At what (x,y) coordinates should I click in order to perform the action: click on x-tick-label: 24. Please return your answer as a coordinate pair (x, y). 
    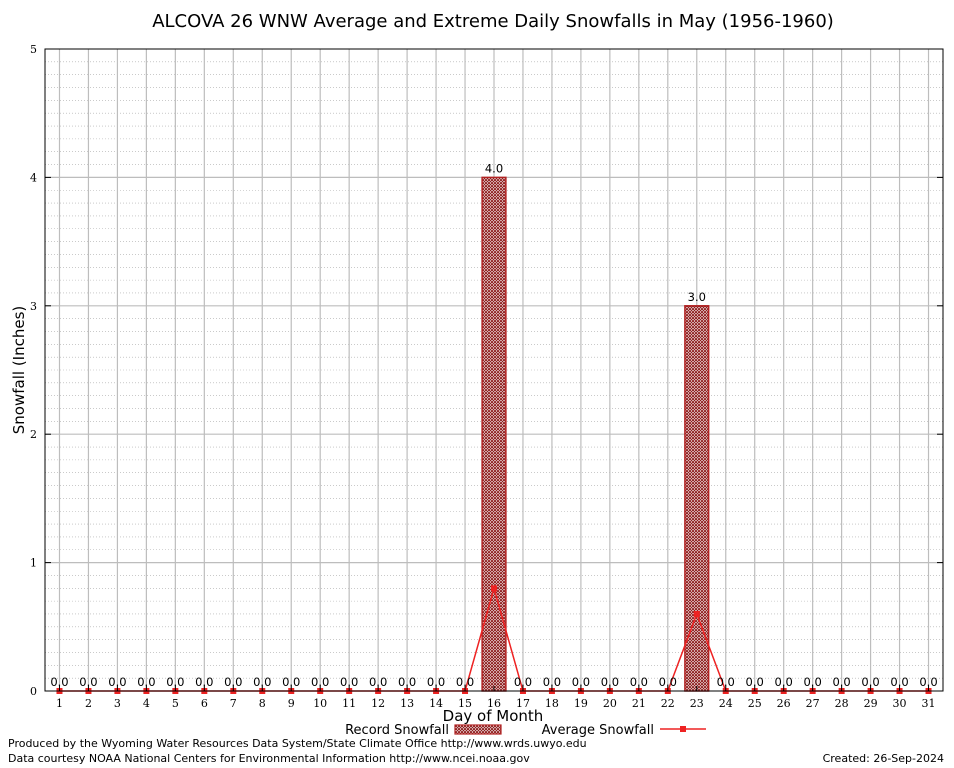
    Looking at the image, I should click on (726, 703).